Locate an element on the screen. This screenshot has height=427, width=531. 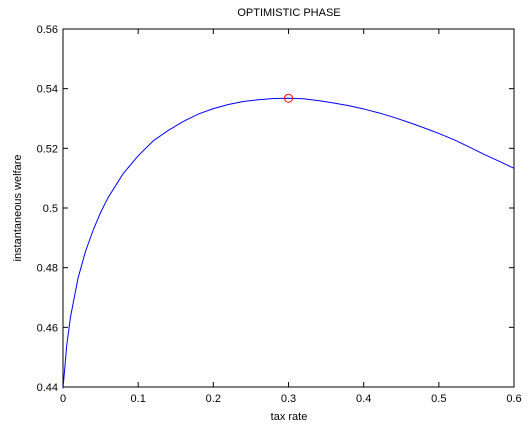
y-tick-label: 0.5 is located at coordinates (50, 209).